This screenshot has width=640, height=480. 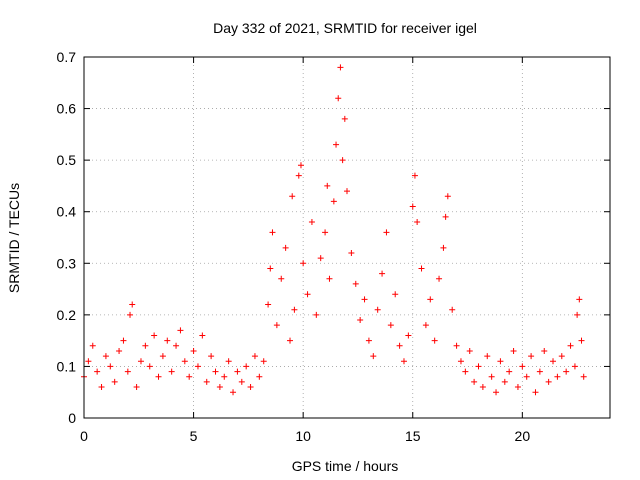 I want to click on x-tick-label: 15, so click(x=413, y=436).